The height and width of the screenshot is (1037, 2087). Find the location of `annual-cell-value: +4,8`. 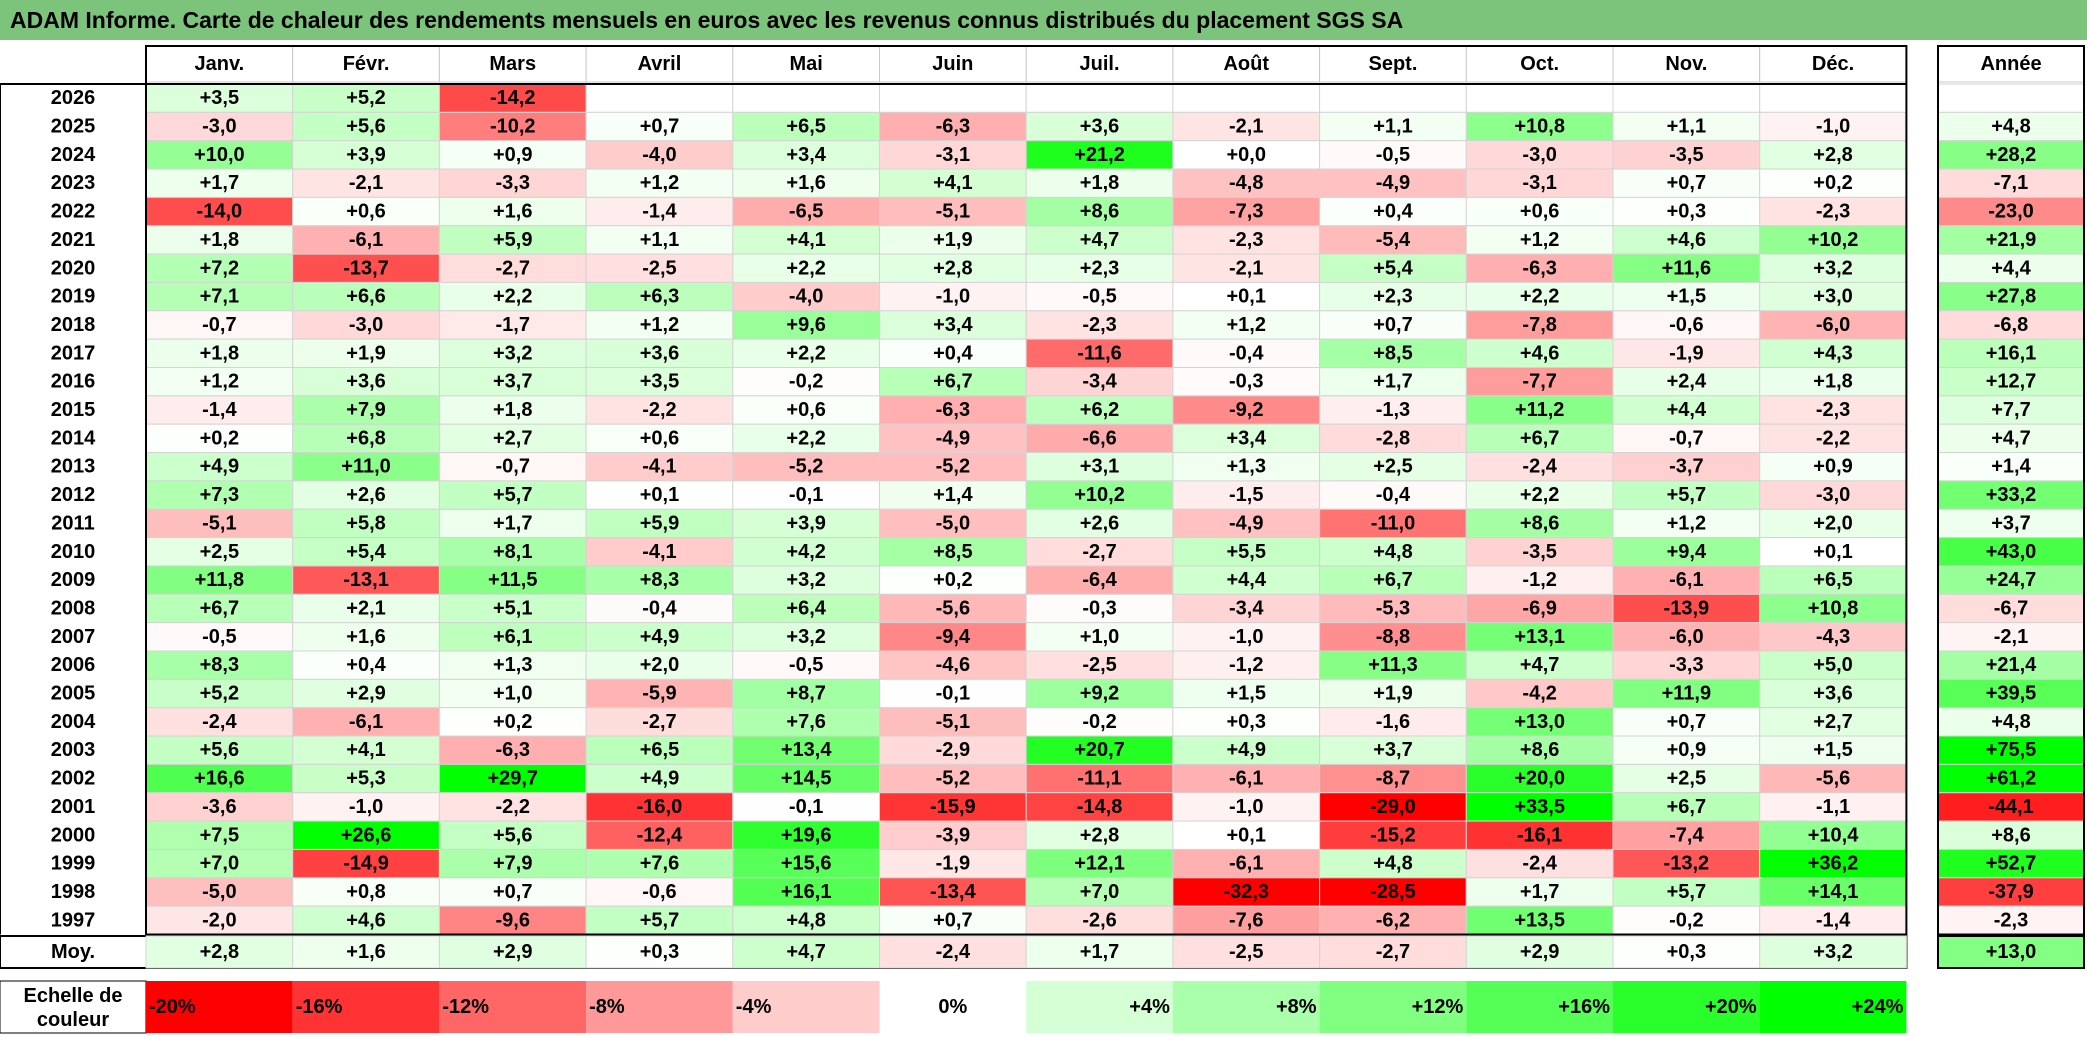

annual-cell-value: +4,8 is located at coordinates (2010, 127).